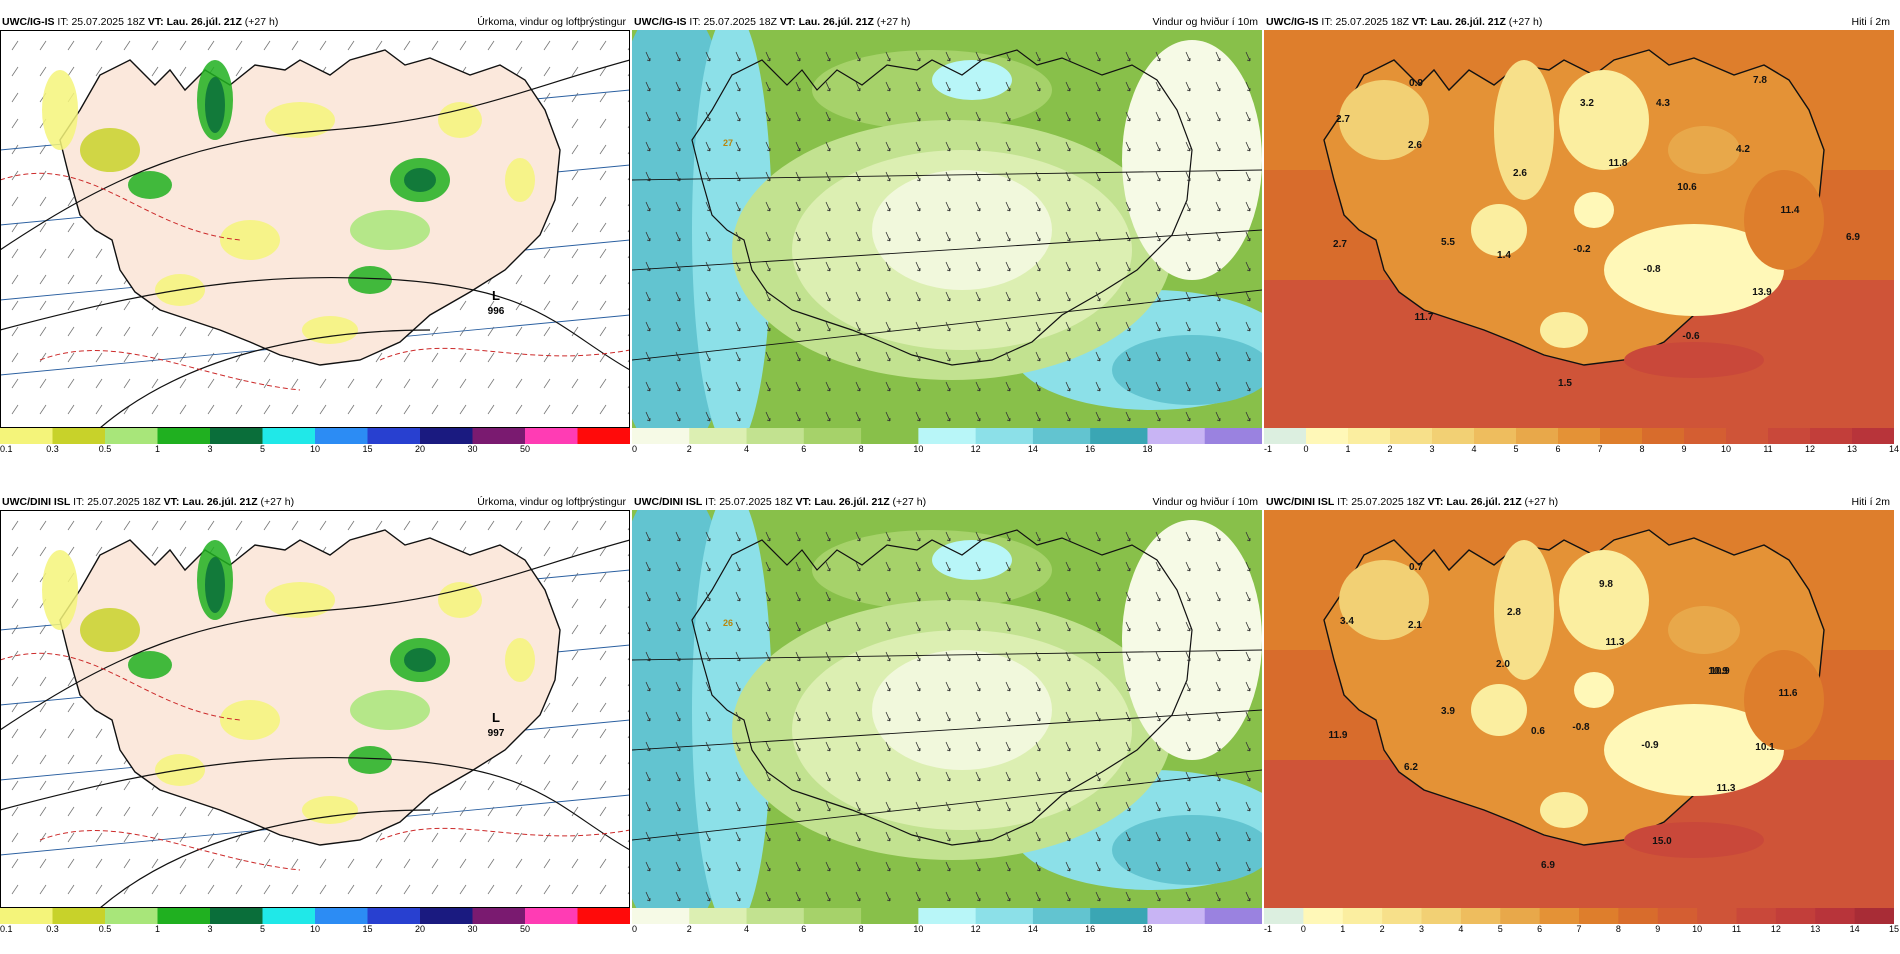  I want to click on temperature-value-label: 4.2, so click(1743, 149).